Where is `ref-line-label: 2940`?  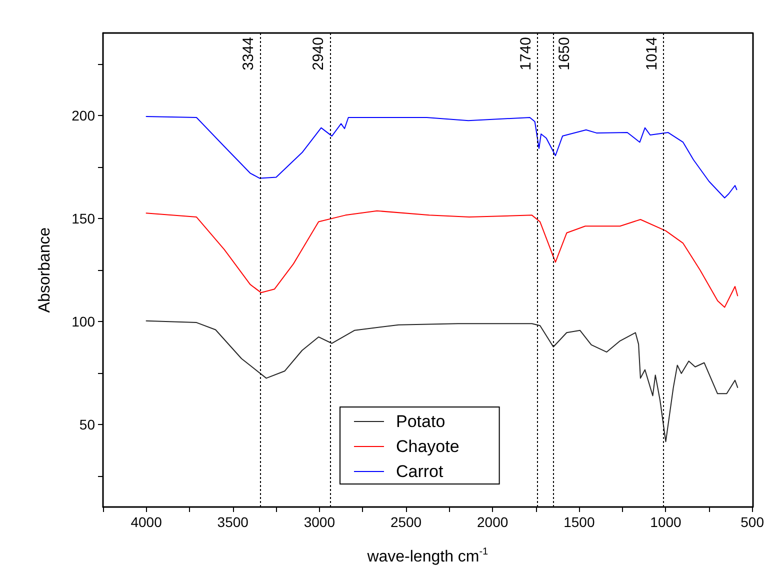 ref-line-label: 2940 is located at coordinates (318, 53).